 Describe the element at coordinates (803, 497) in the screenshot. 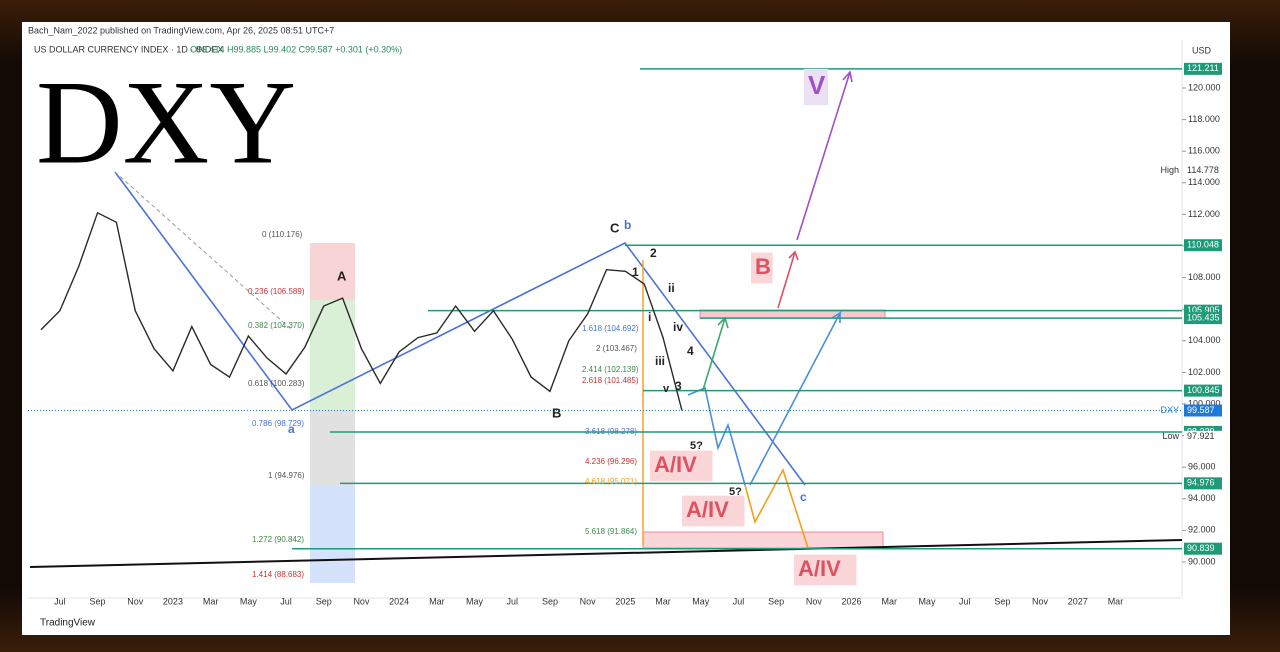

I see `annotation: c` at that location.